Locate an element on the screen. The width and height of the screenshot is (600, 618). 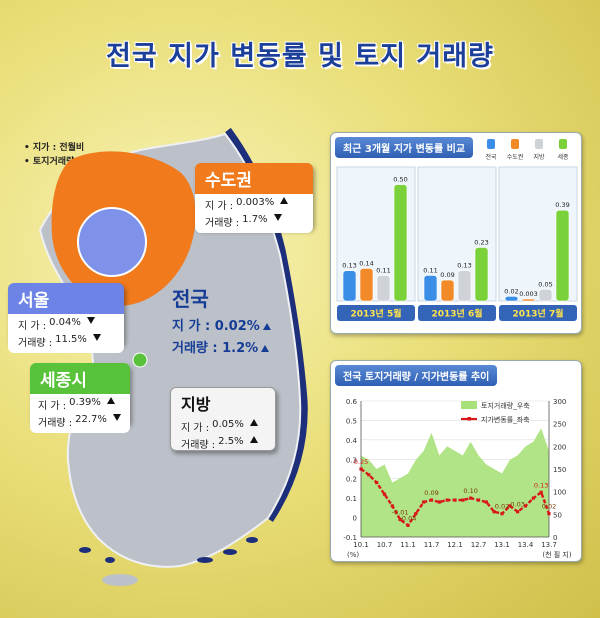
y-right-tick-label: 0 is located at coordinates (555, 538).